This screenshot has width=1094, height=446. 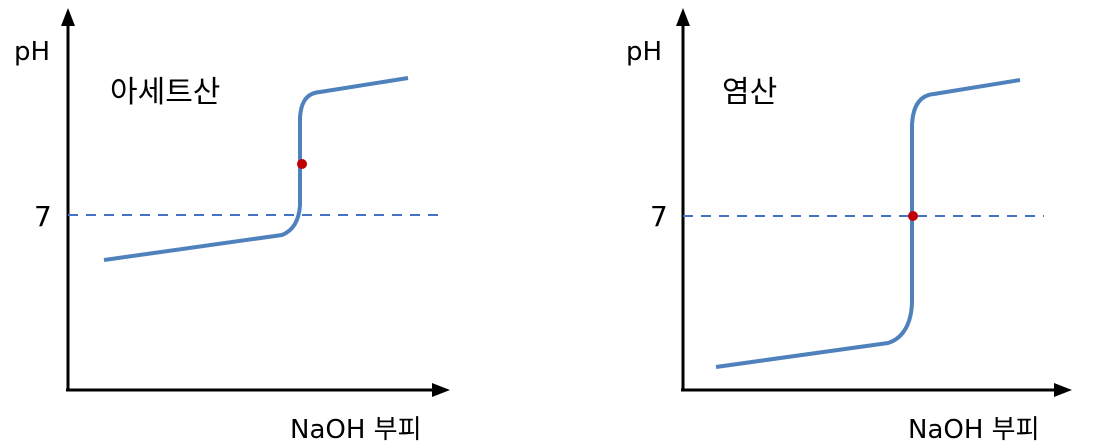 I want to click on chart-title: 아세트산, so click(x=165, y=92).